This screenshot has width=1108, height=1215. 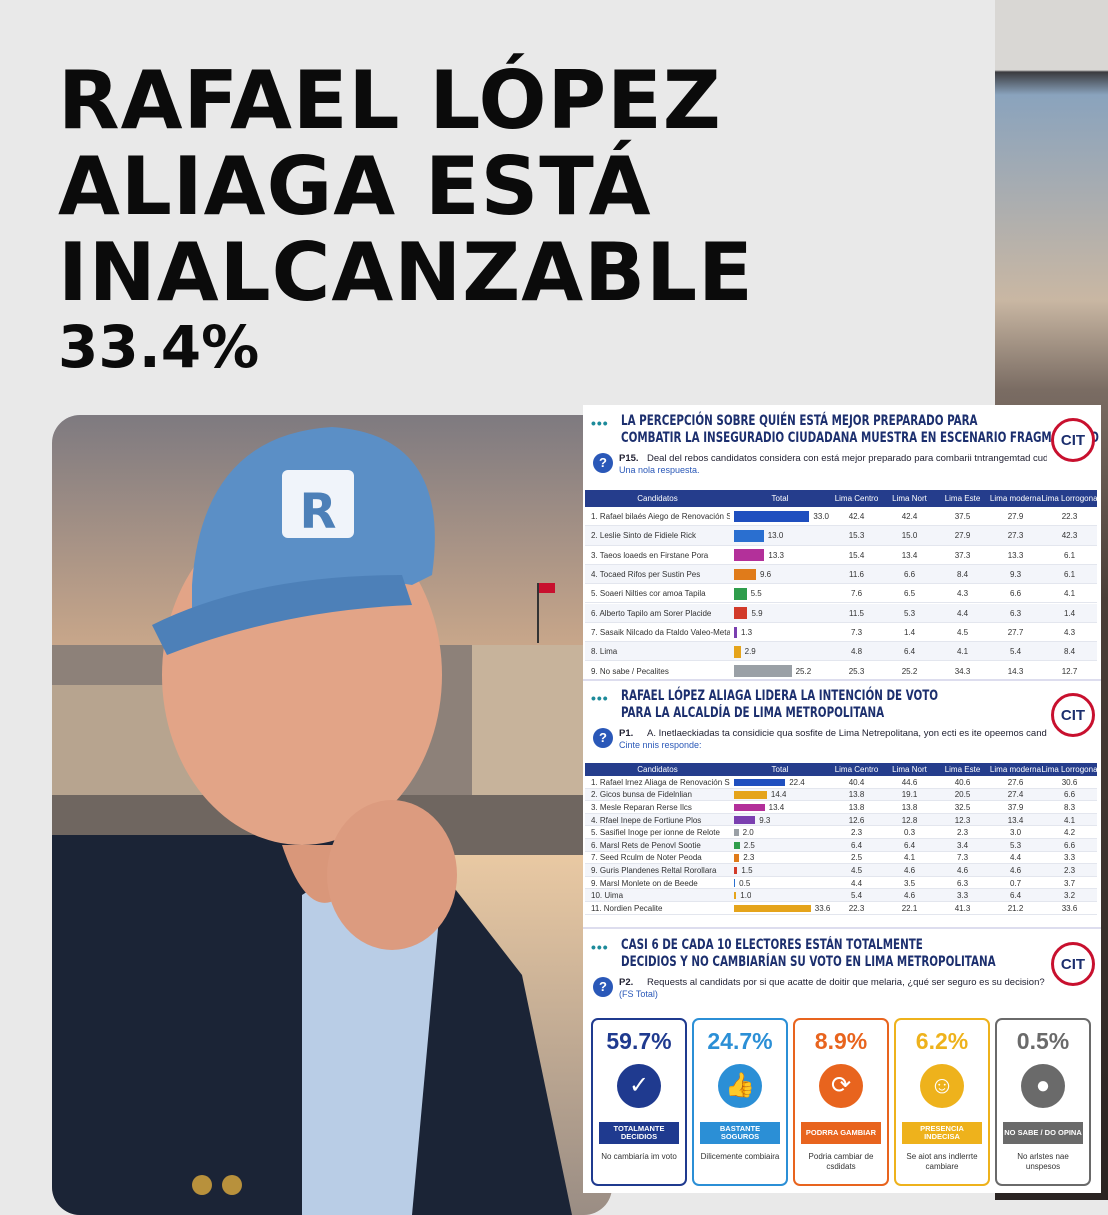 What do you see at coordinates (1069, 833) in the screenshot?
I see `cell-value: 4.2` at bounding box center [1069, 833].